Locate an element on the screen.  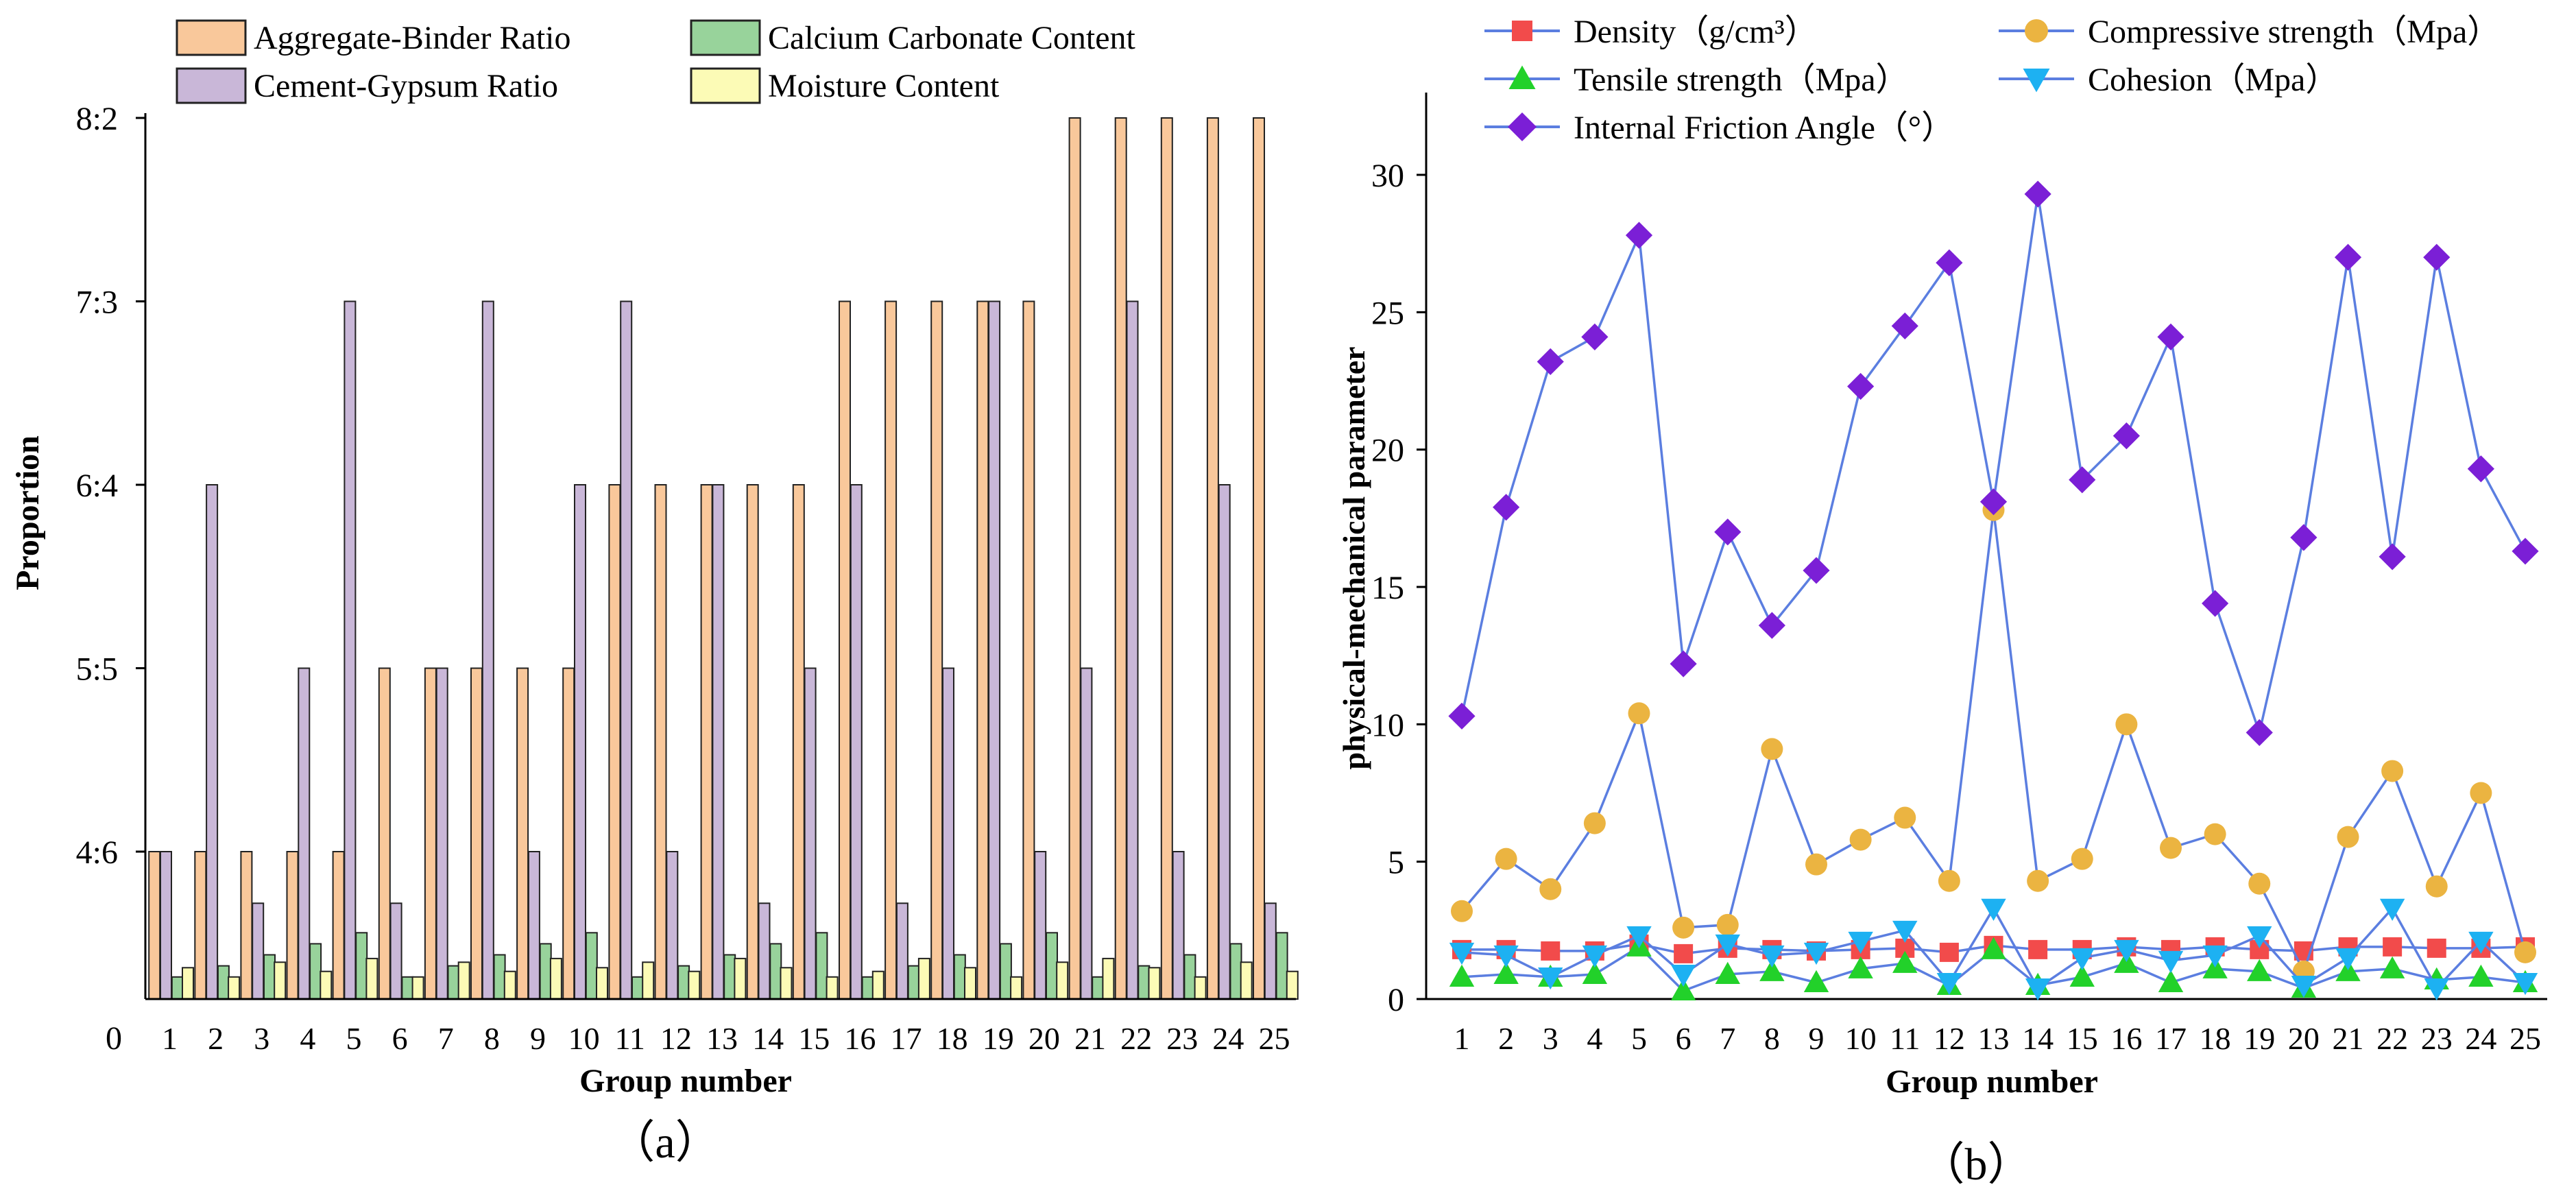
panel-b-y-tick-label: 30 is located at coordinates (1388, 176).